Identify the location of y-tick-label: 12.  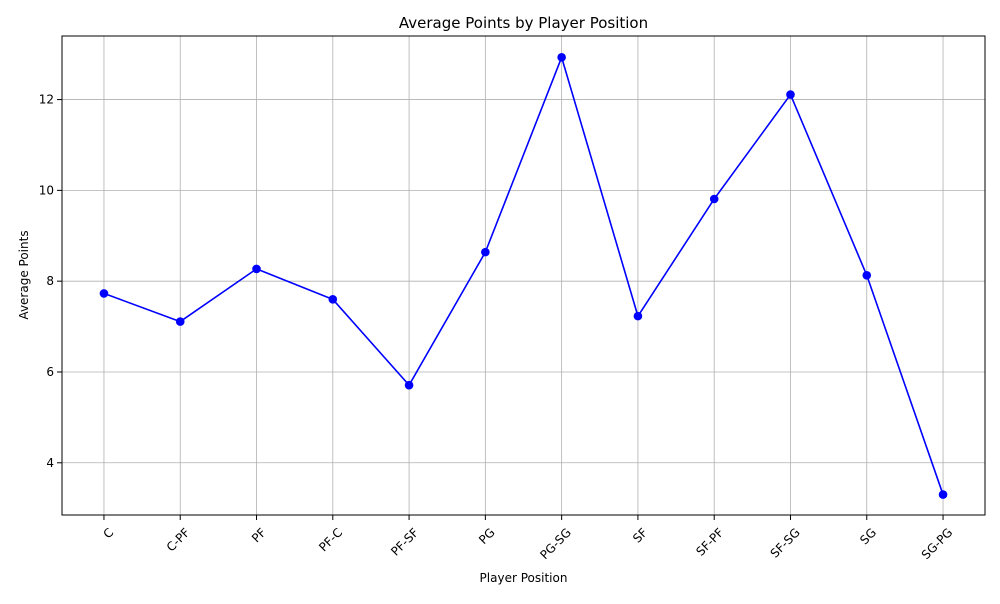
(46, 100).